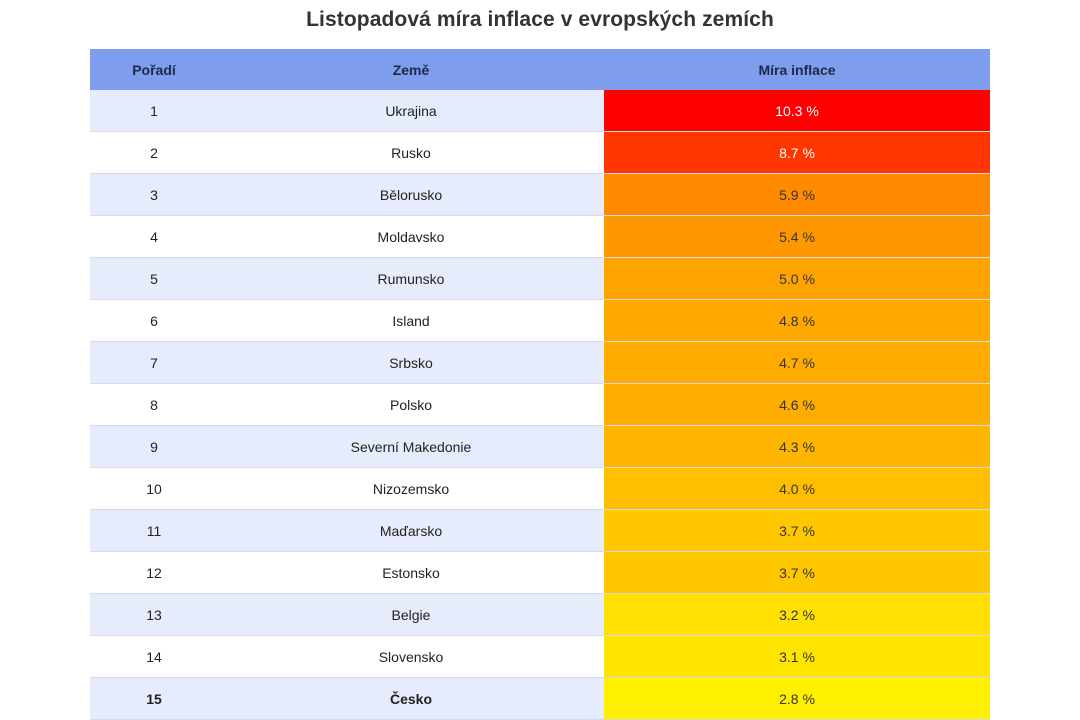 Image resolution: width=1080 pixels, height=720 pixels. I want to click on rank-cell: 14, so click(154, 656).